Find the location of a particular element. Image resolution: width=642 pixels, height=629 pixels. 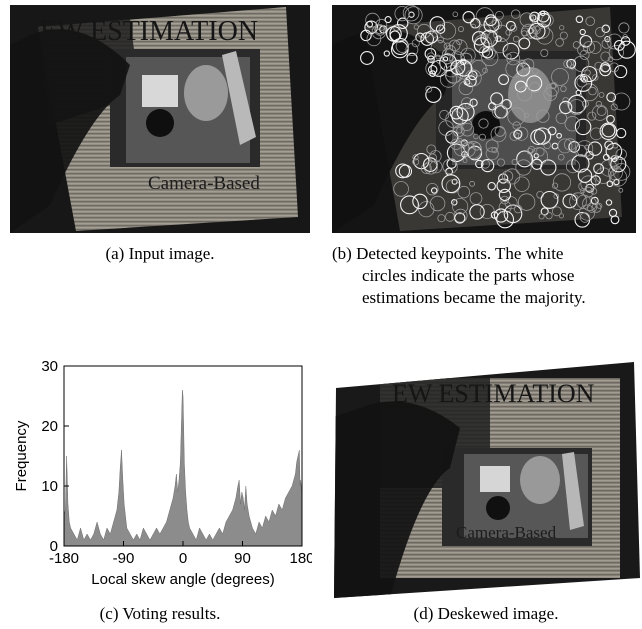

caption-c: (c) Voting results. is located at coordinates (160, 613).